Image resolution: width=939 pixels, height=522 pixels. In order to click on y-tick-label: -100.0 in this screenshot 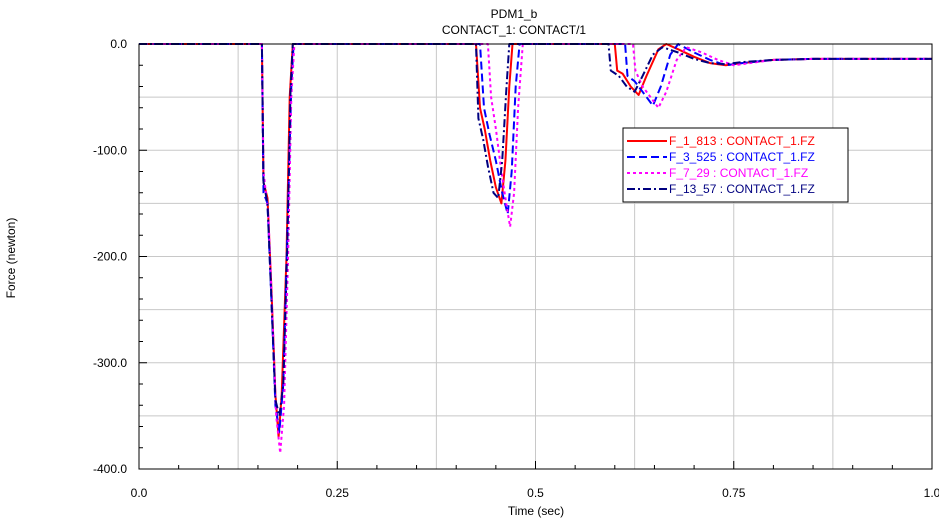, I will do `click(110, 150)`.